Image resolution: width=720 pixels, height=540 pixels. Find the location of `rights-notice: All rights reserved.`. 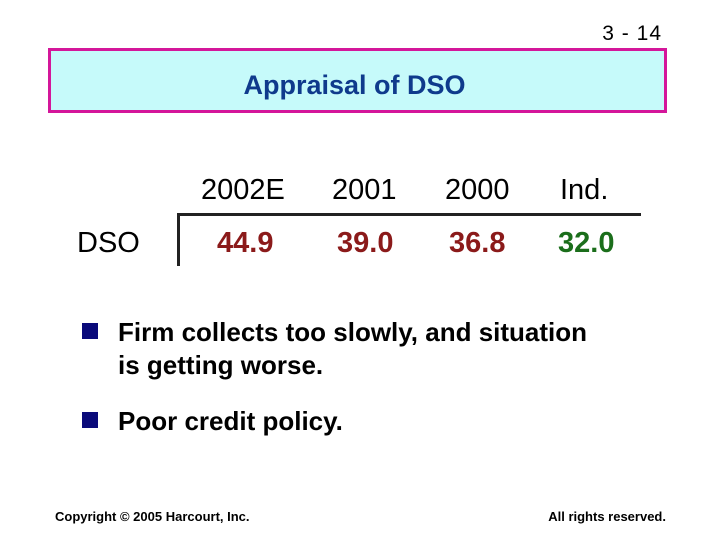

rights-notice: All rights reserved. is located at coordinates (607, 516).